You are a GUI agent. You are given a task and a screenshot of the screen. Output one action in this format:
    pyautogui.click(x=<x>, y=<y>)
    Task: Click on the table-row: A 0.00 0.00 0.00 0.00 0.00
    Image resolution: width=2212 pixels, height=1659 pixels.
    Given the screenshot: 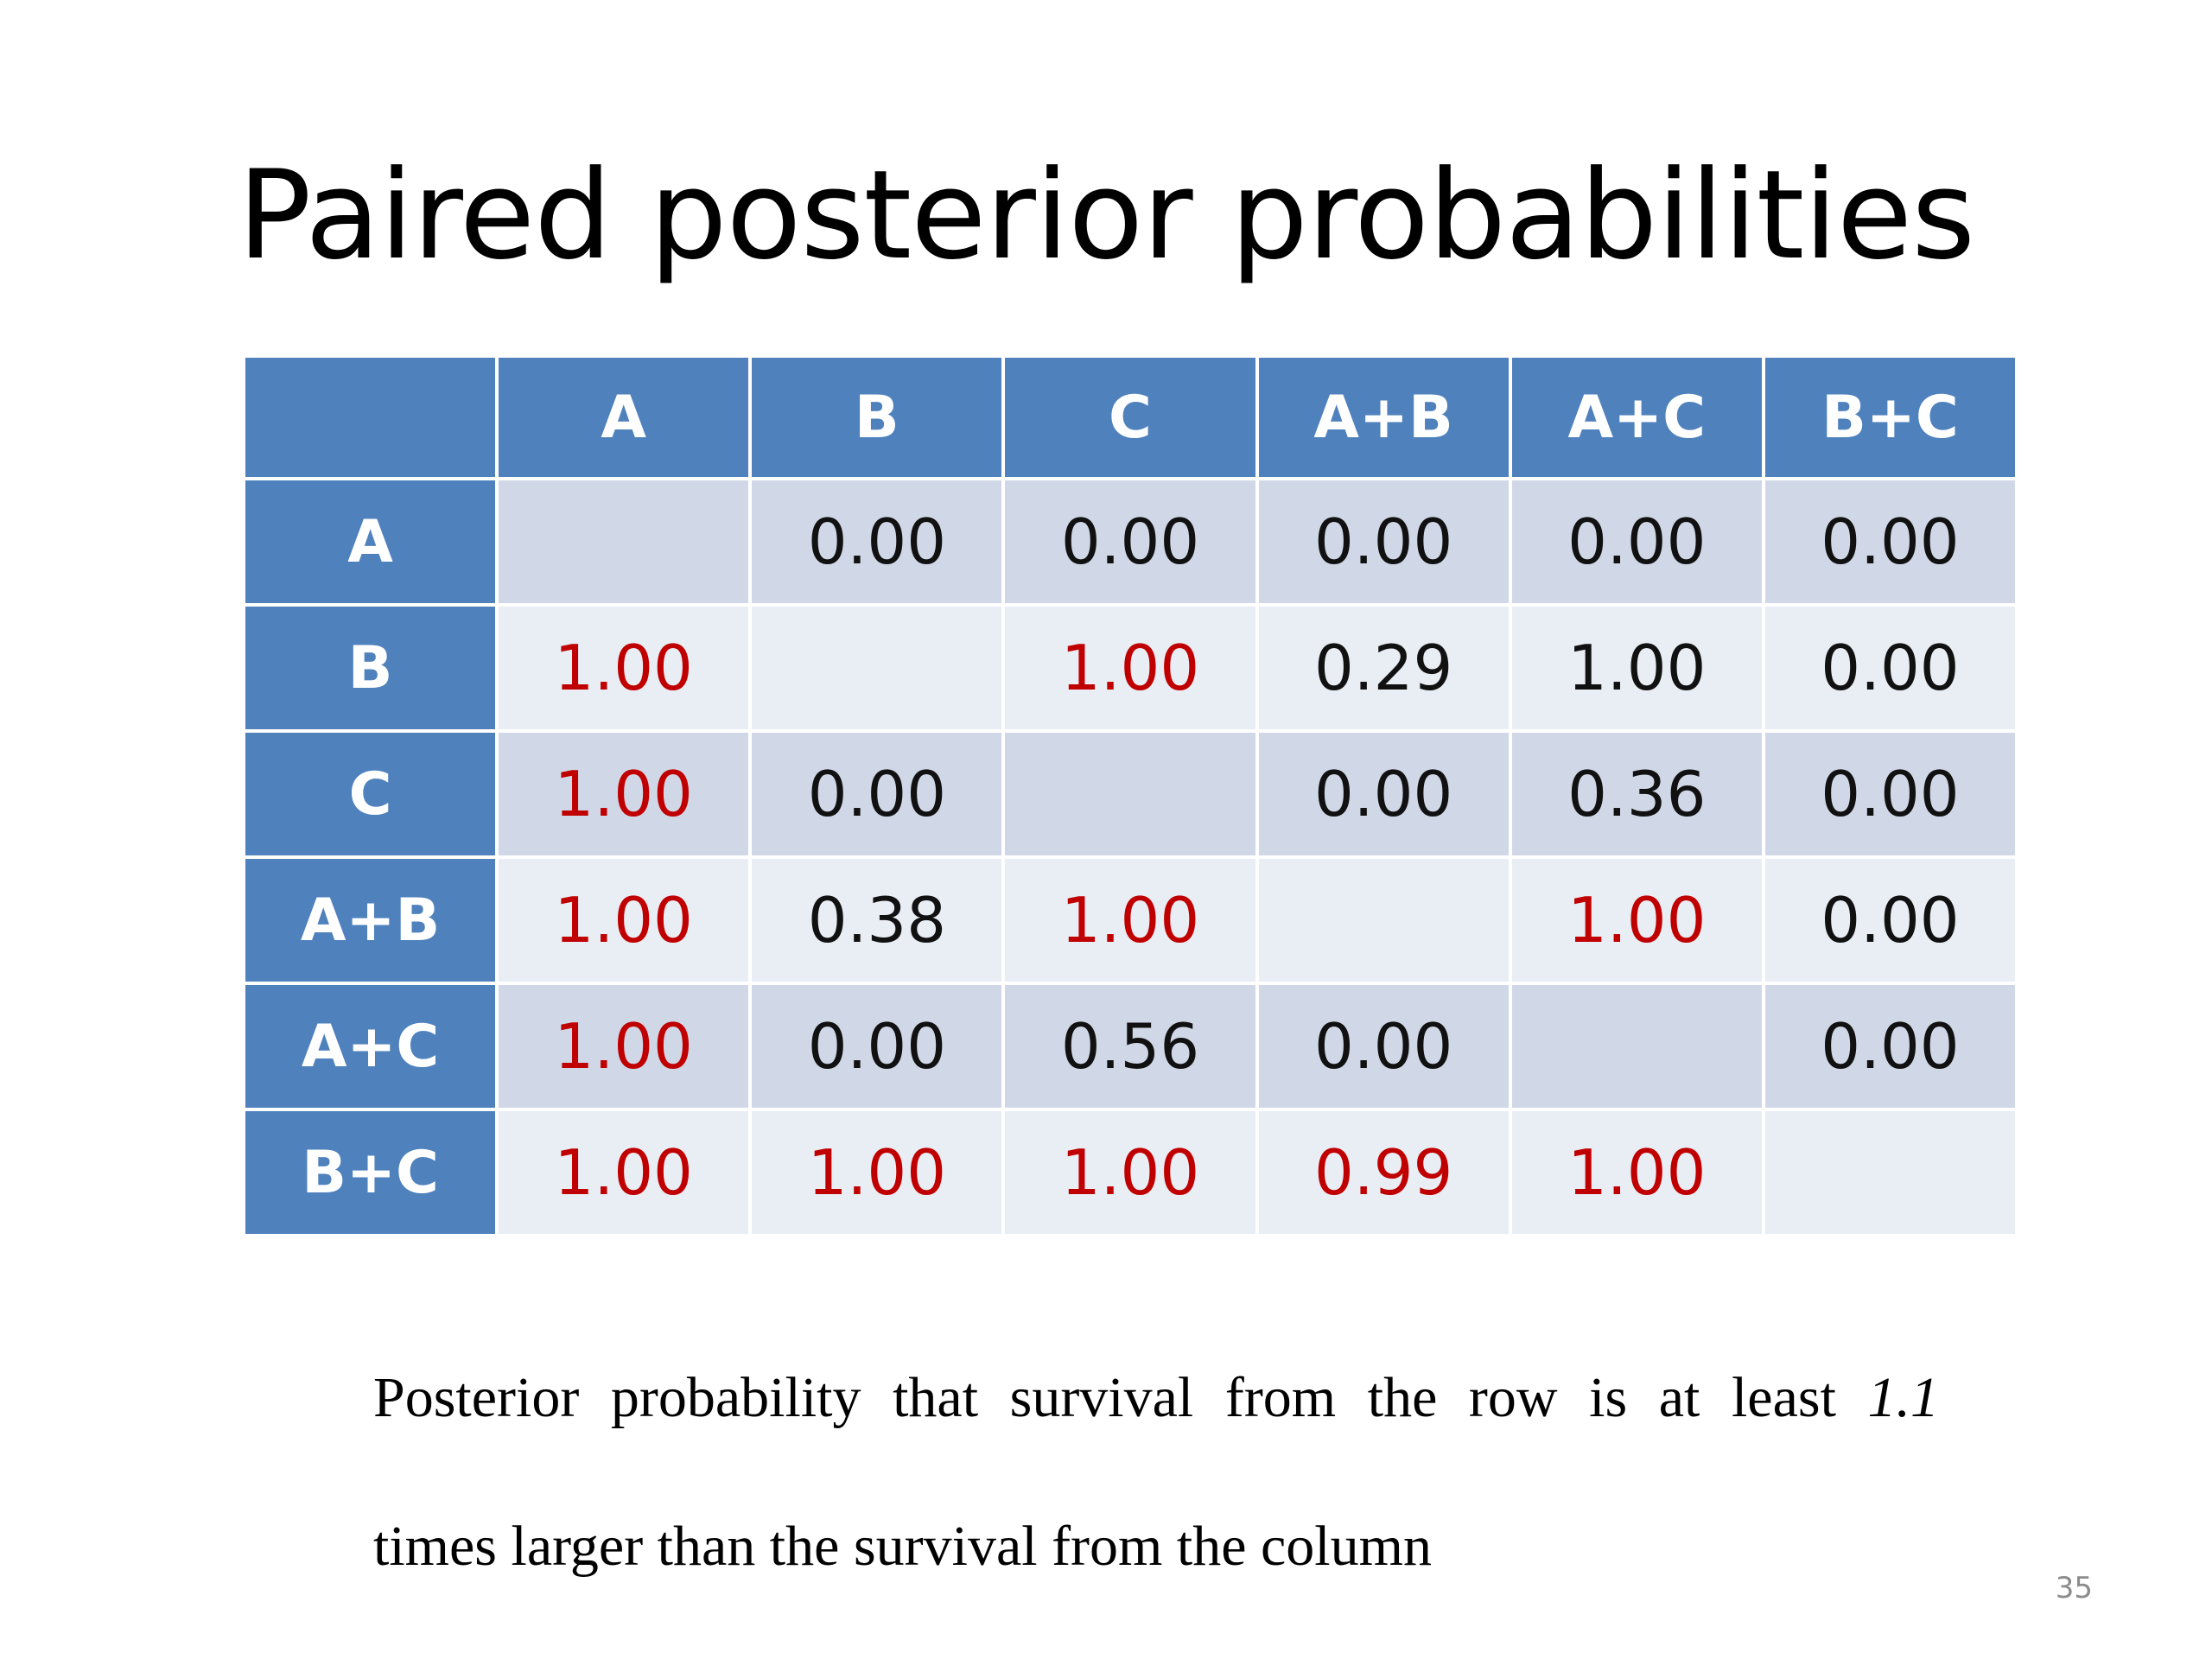 What is the action you would take?
    pyautogui.click(x=1130, y=541)
    